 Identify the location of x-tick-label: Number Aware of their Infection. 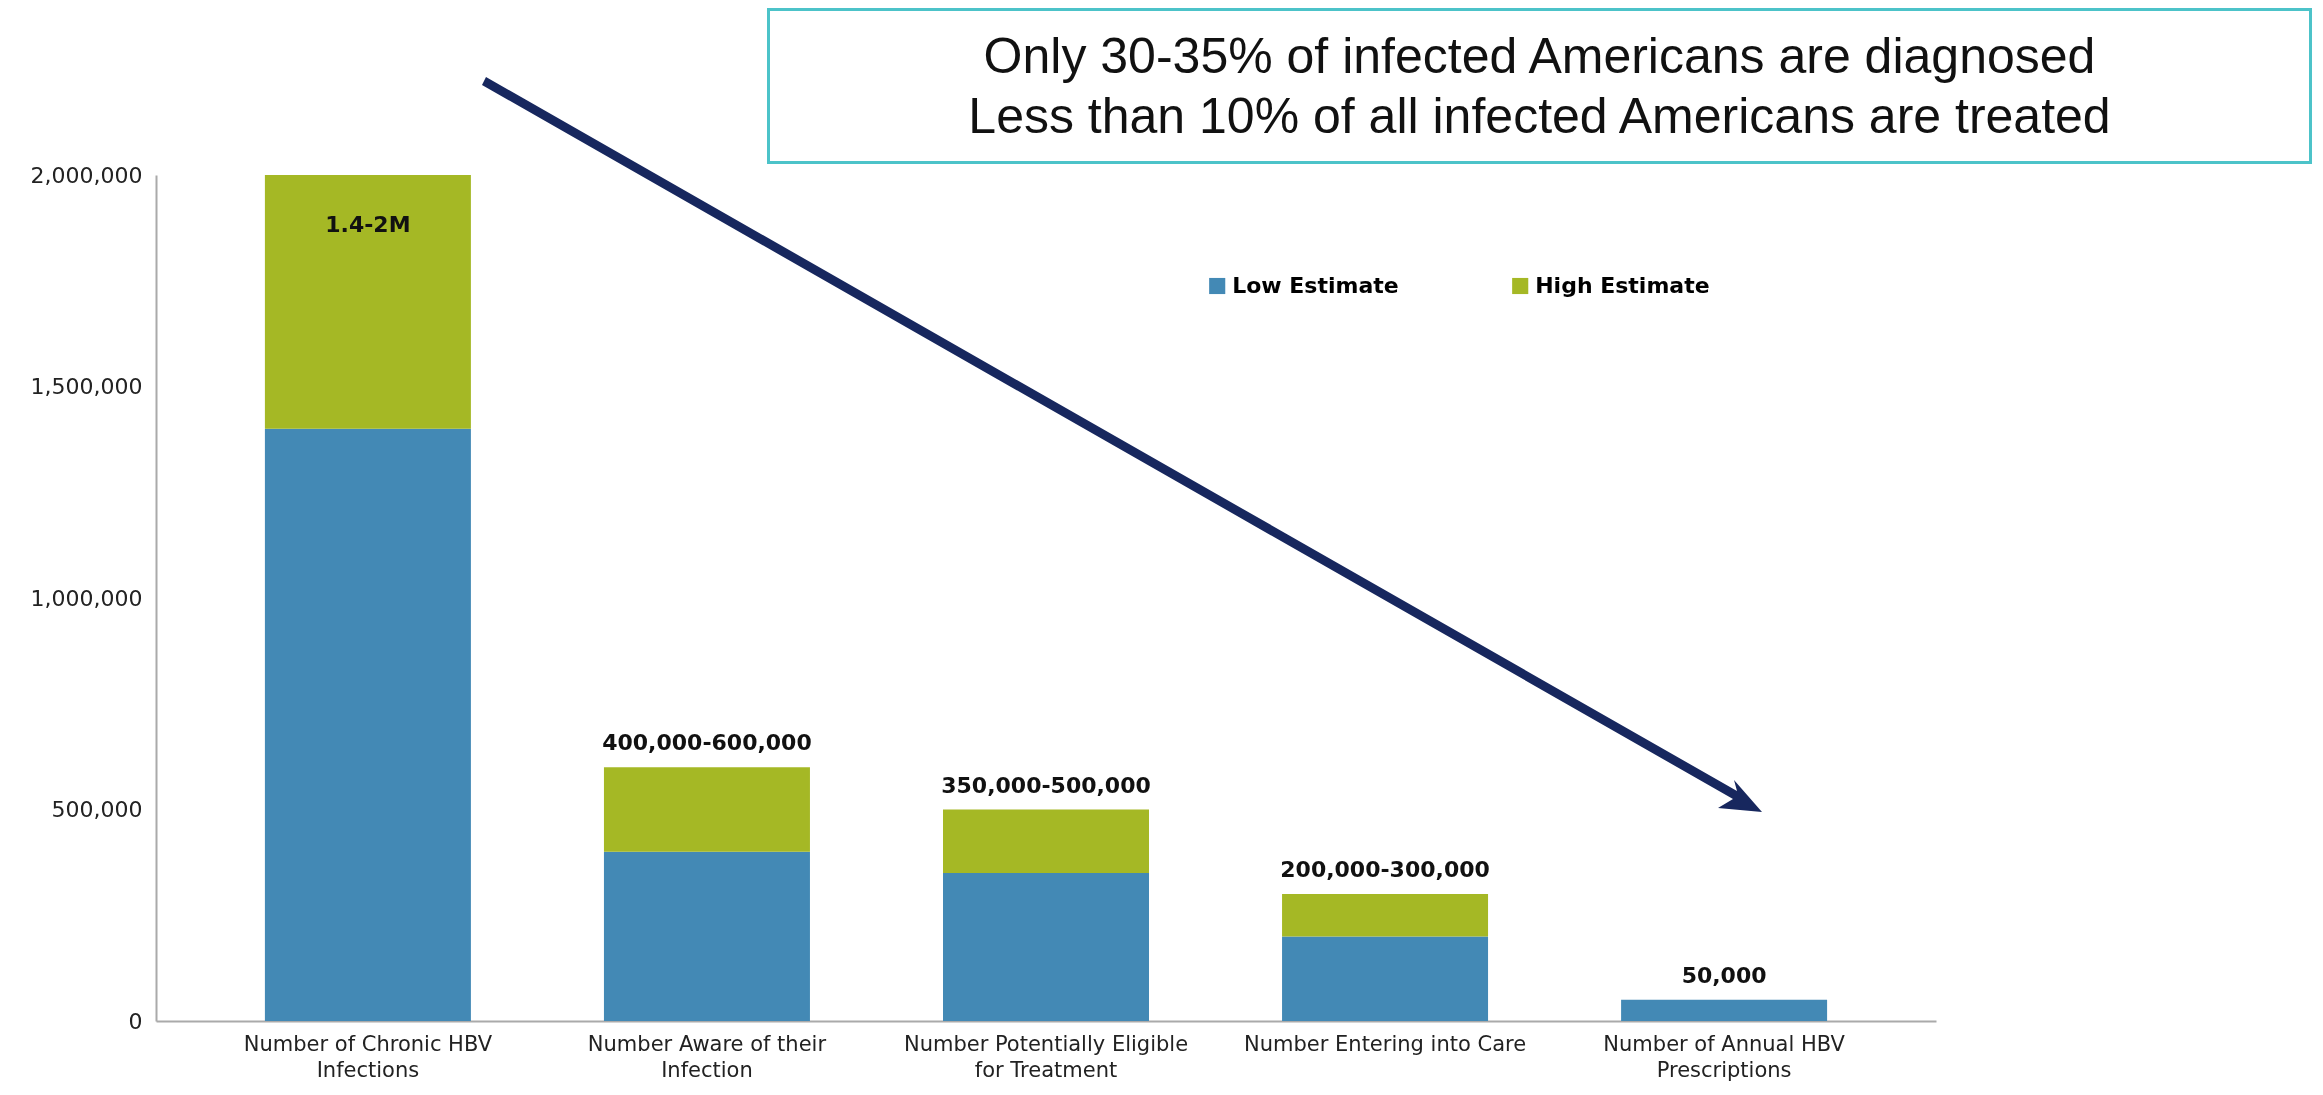
(707, 1056).